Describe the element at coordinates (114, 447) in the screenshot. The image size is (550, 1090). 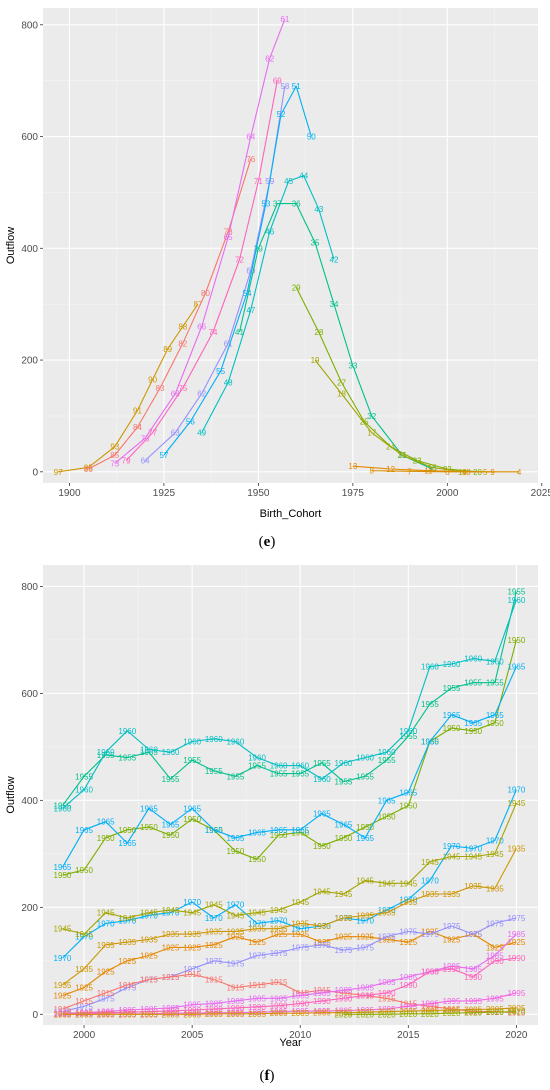
I see `point-label: 93` at that location.